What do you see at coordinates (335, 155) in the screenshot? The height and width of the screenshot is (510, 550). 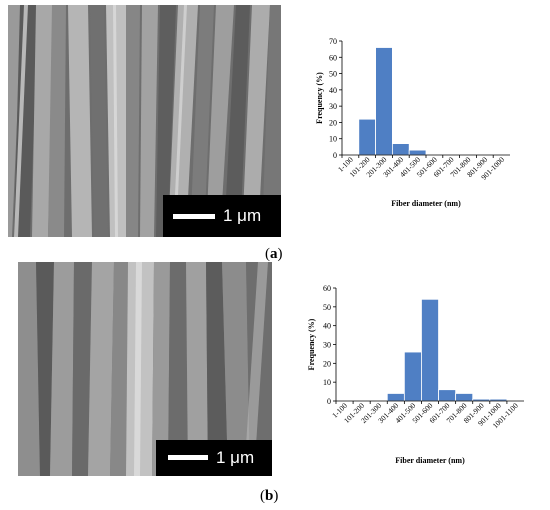 I see `y-tick-label-0-0: 0` at bounding box center [335, 155].